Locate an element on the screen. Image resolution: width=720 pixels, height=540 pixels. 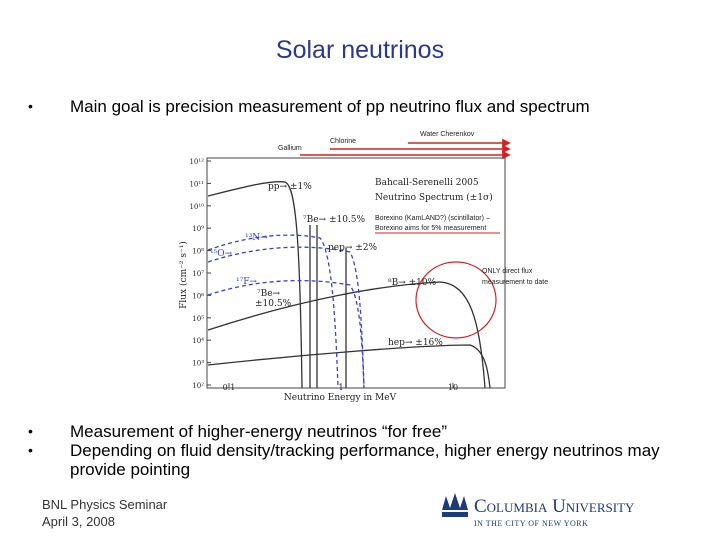
threshold-label: Water Cherenkov is located at coordinates (447, 134).